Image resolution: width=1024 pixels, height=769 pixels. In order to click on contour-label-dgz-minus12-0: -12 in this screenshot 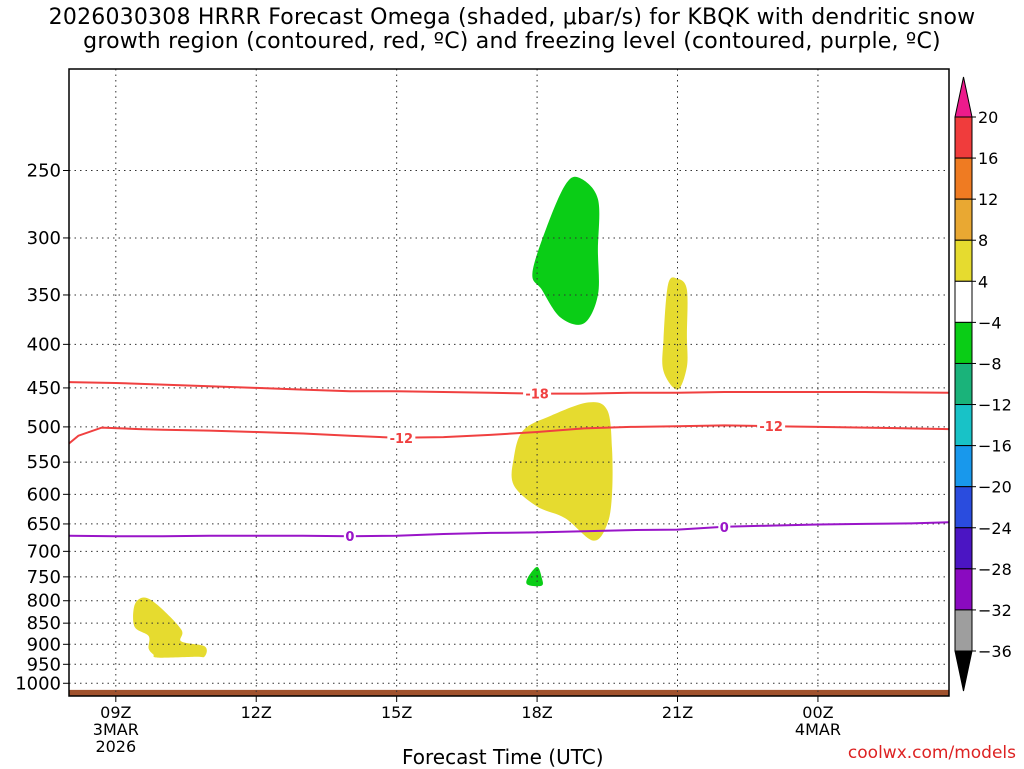, I will do `click(402, 439)`.